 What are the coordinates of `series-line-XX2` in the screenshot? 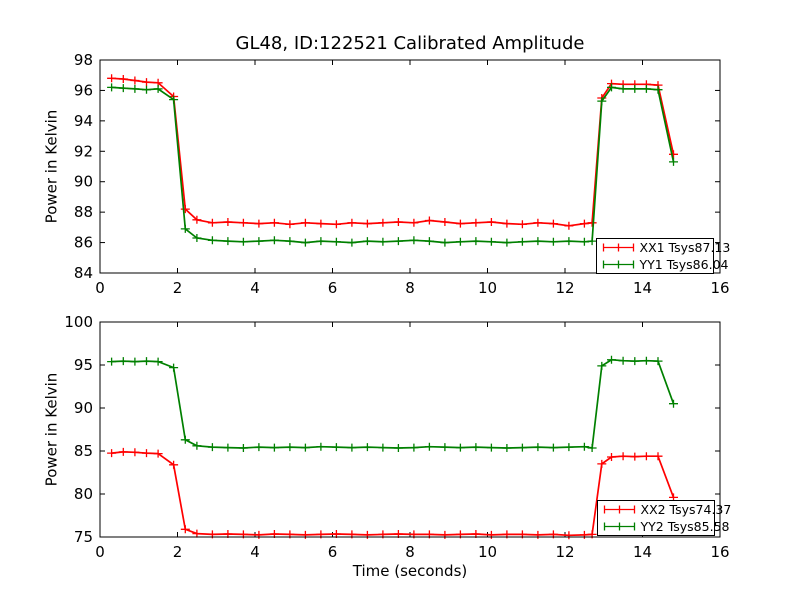 It's located at (393, 494).